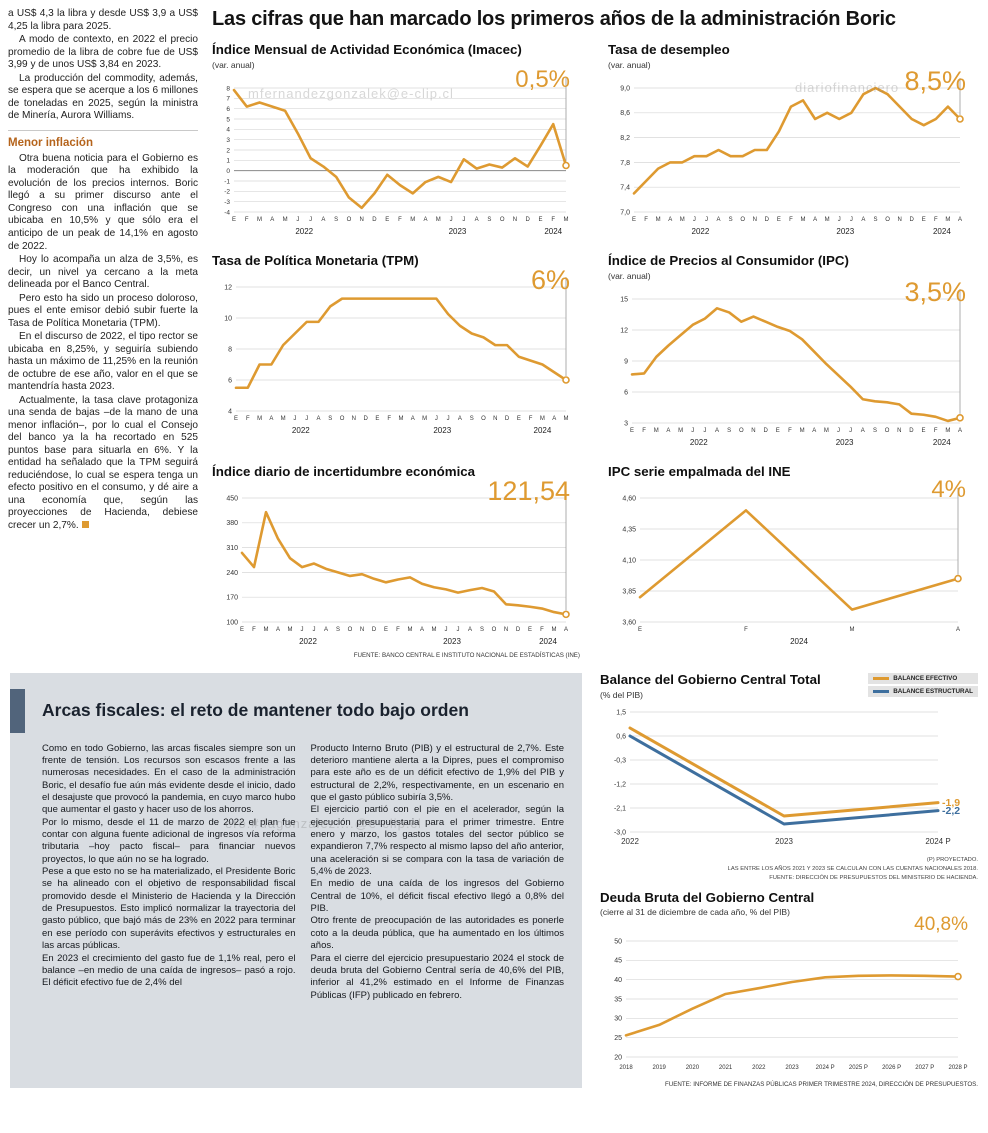  Describe the element at coordinates (400, 149) in the screenshot. I see `series-line` at that location.